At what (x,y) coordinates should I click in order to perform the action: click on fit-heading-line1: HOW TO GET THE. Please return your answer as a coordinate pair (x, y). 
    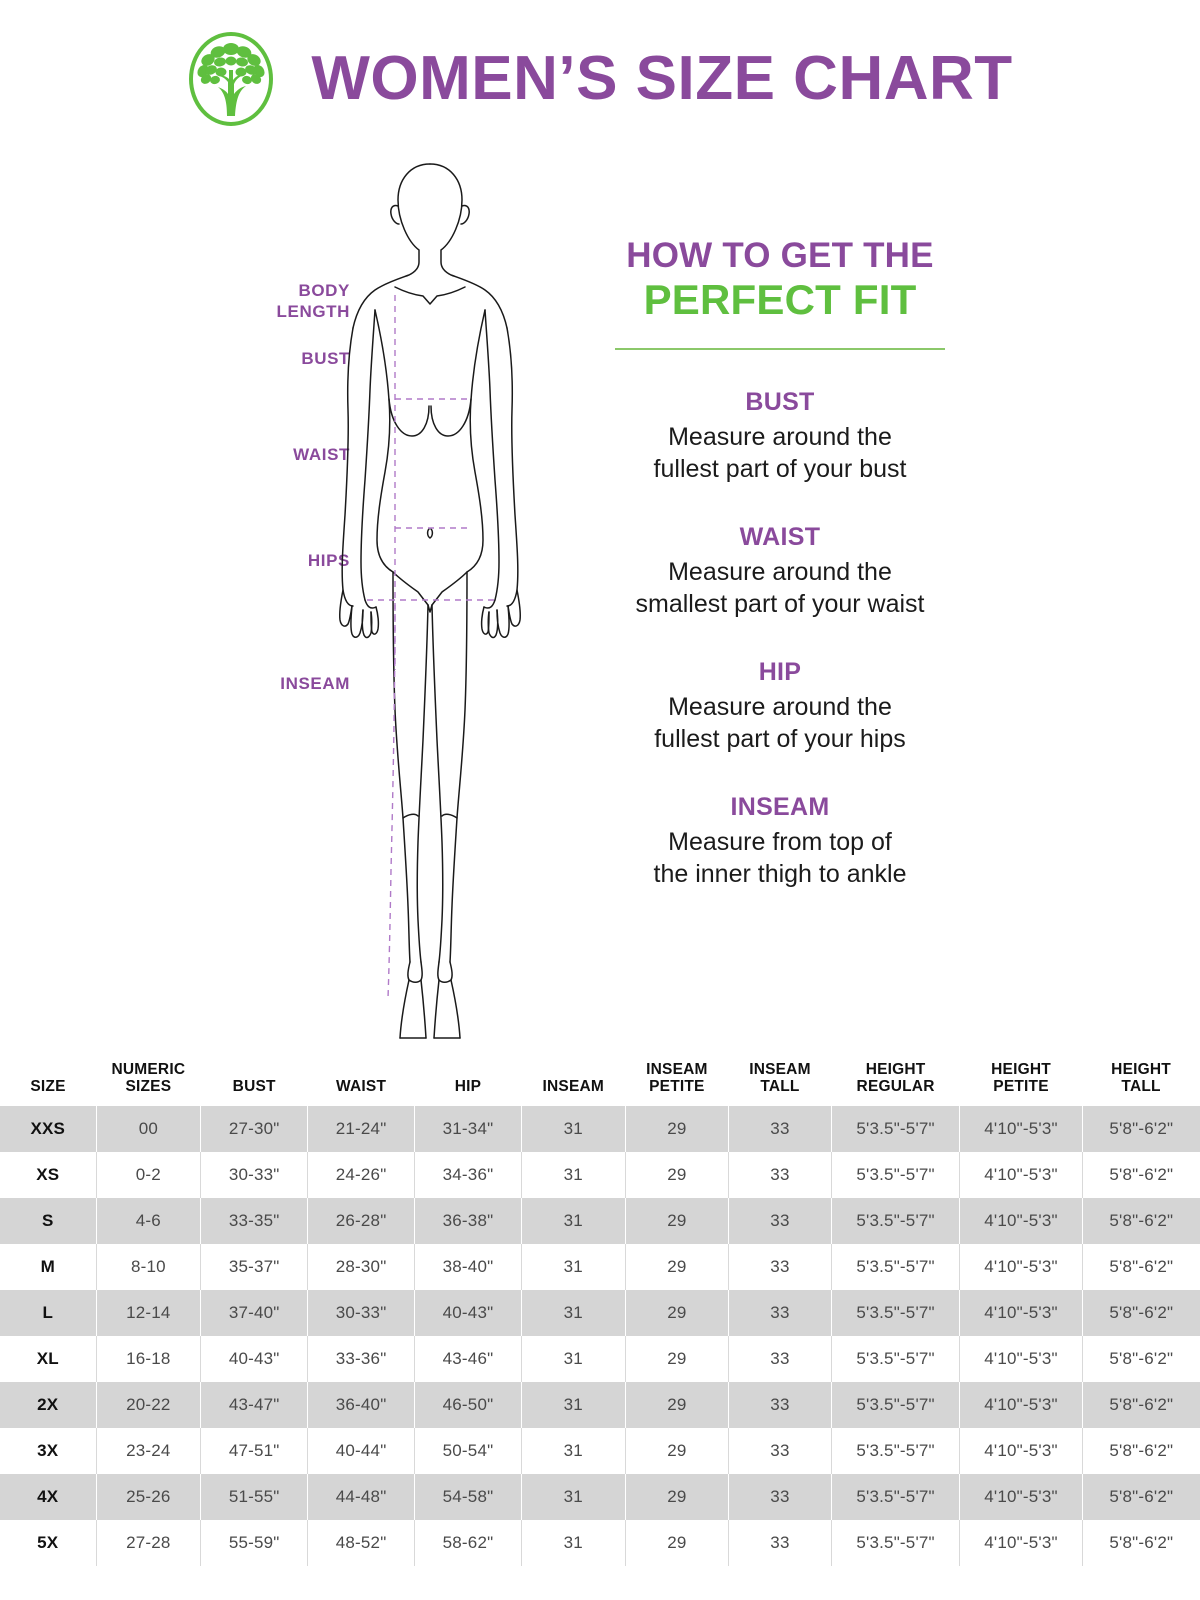
    Looking at the image, I should click on (780, 255).